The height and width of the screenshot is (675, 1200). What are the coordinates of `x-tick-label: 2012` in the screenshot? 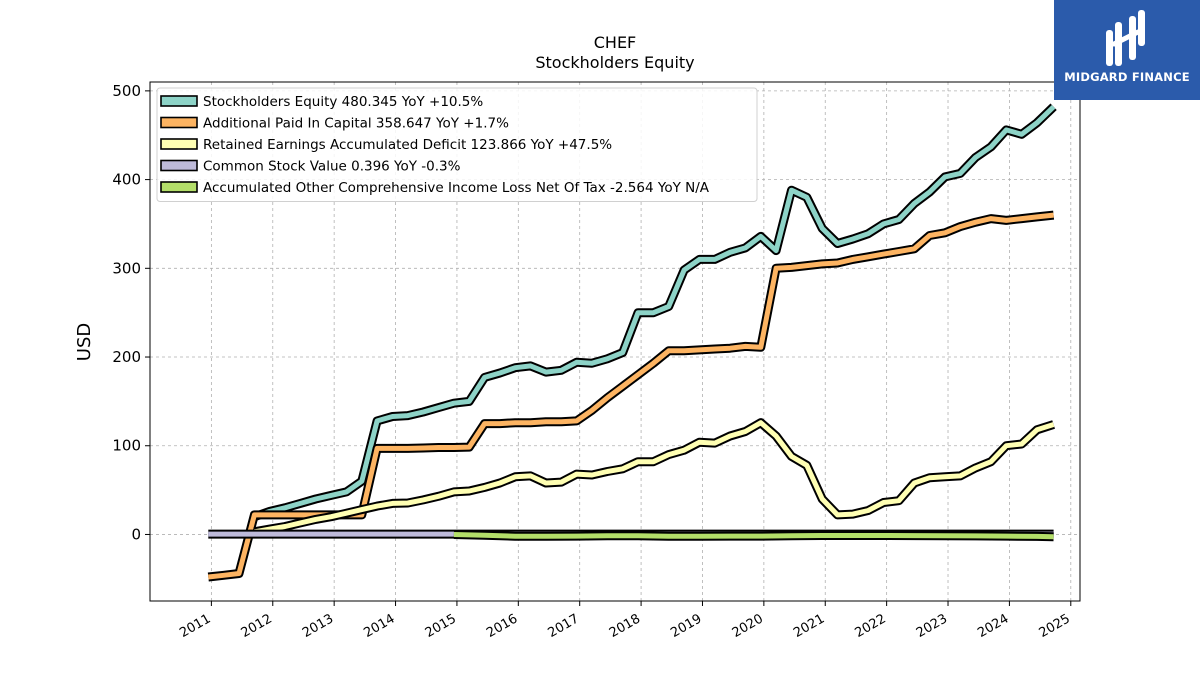 It's located at (257, 626).